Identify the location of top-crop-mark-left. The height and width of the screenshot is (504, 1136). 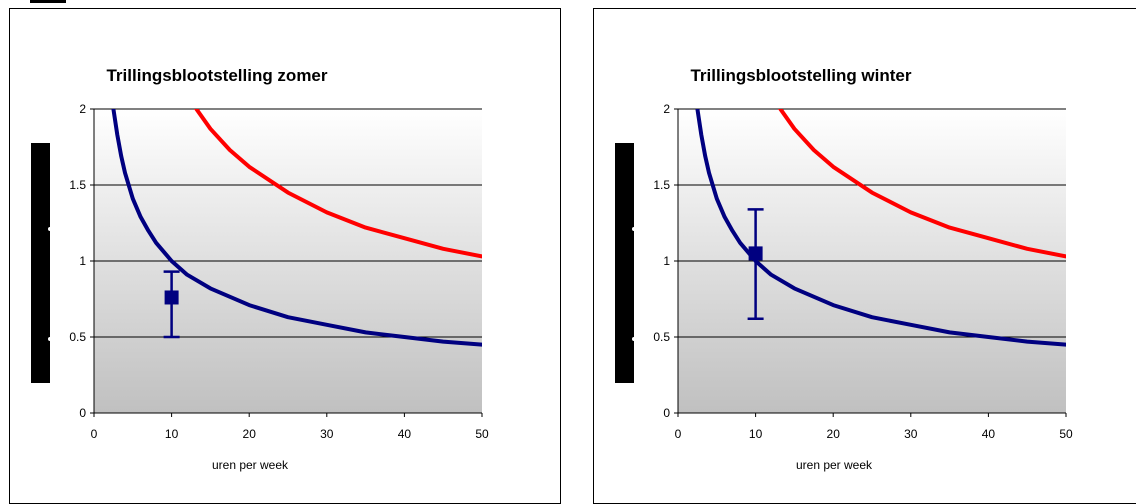
(48, 1).